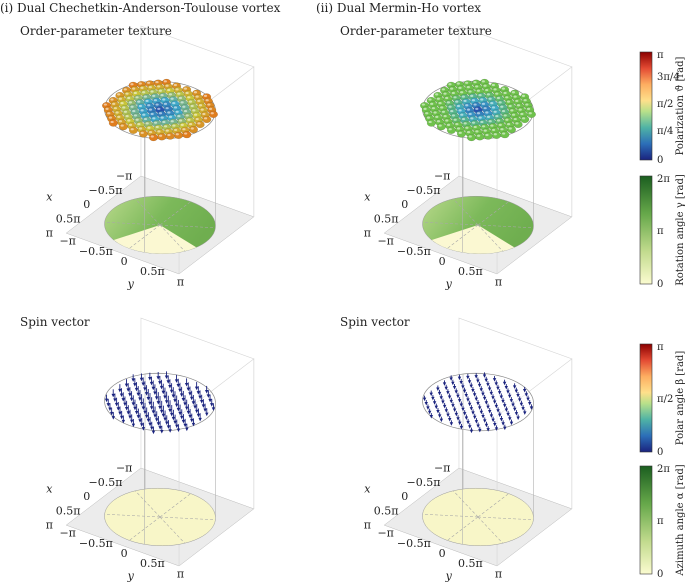  Describe the element at coordinates (367, 233) in the screenshot. I see `x-tick-label: π` at that location.